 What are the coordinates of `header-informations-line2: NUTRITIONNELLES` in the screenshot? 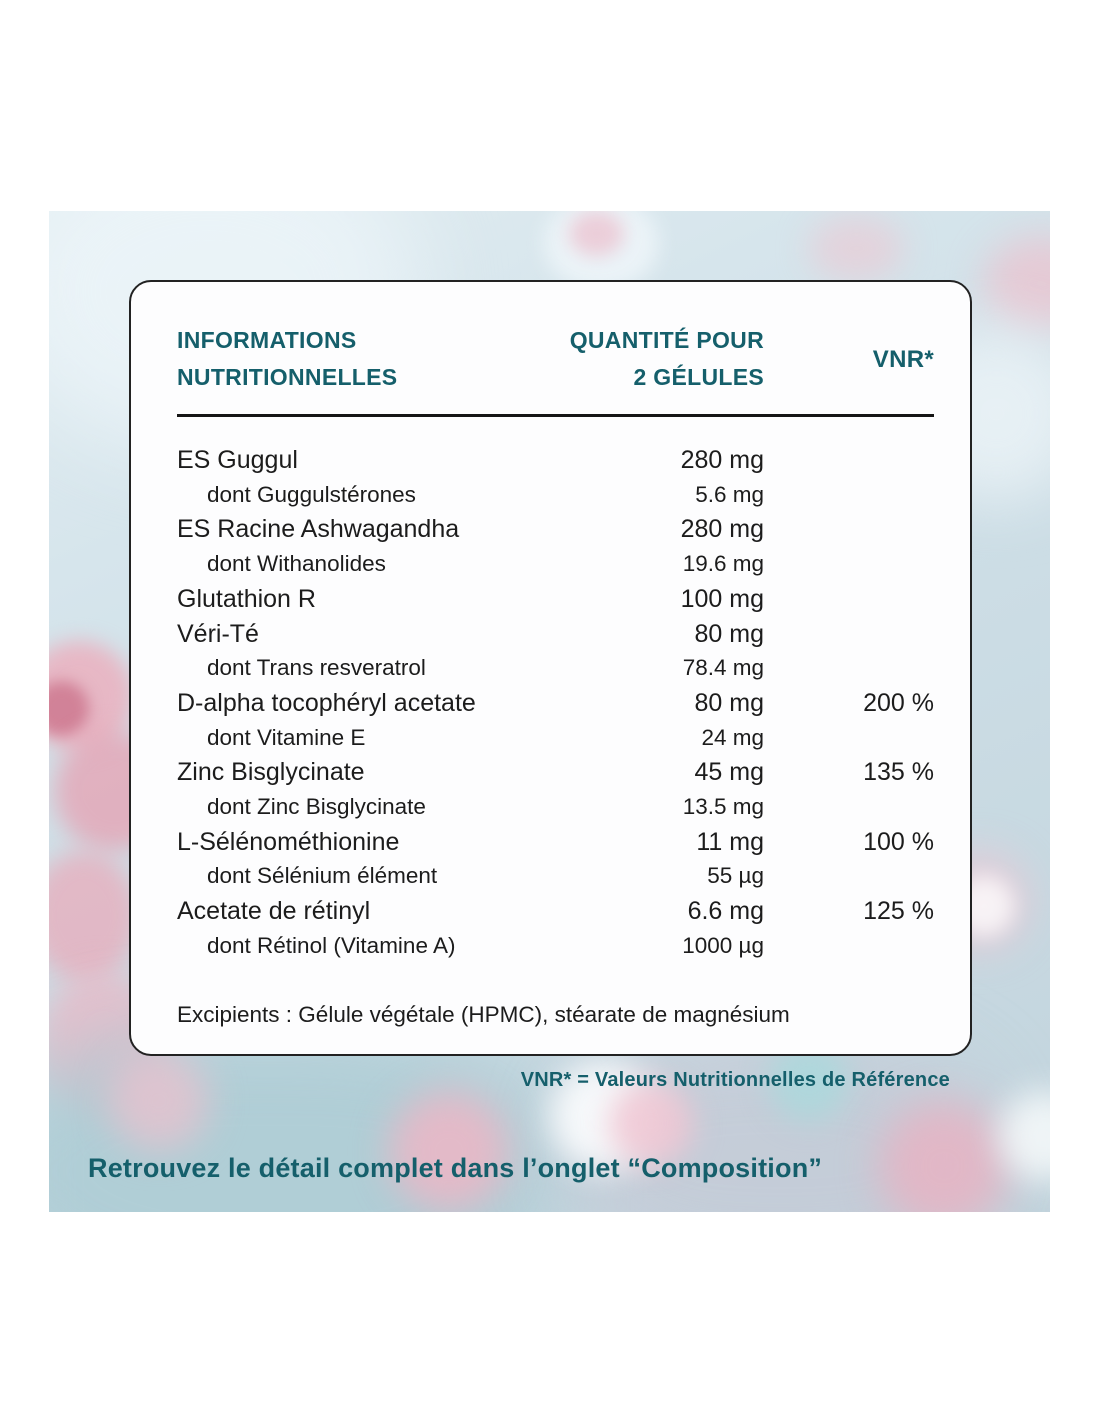 It's located at (287, 377).